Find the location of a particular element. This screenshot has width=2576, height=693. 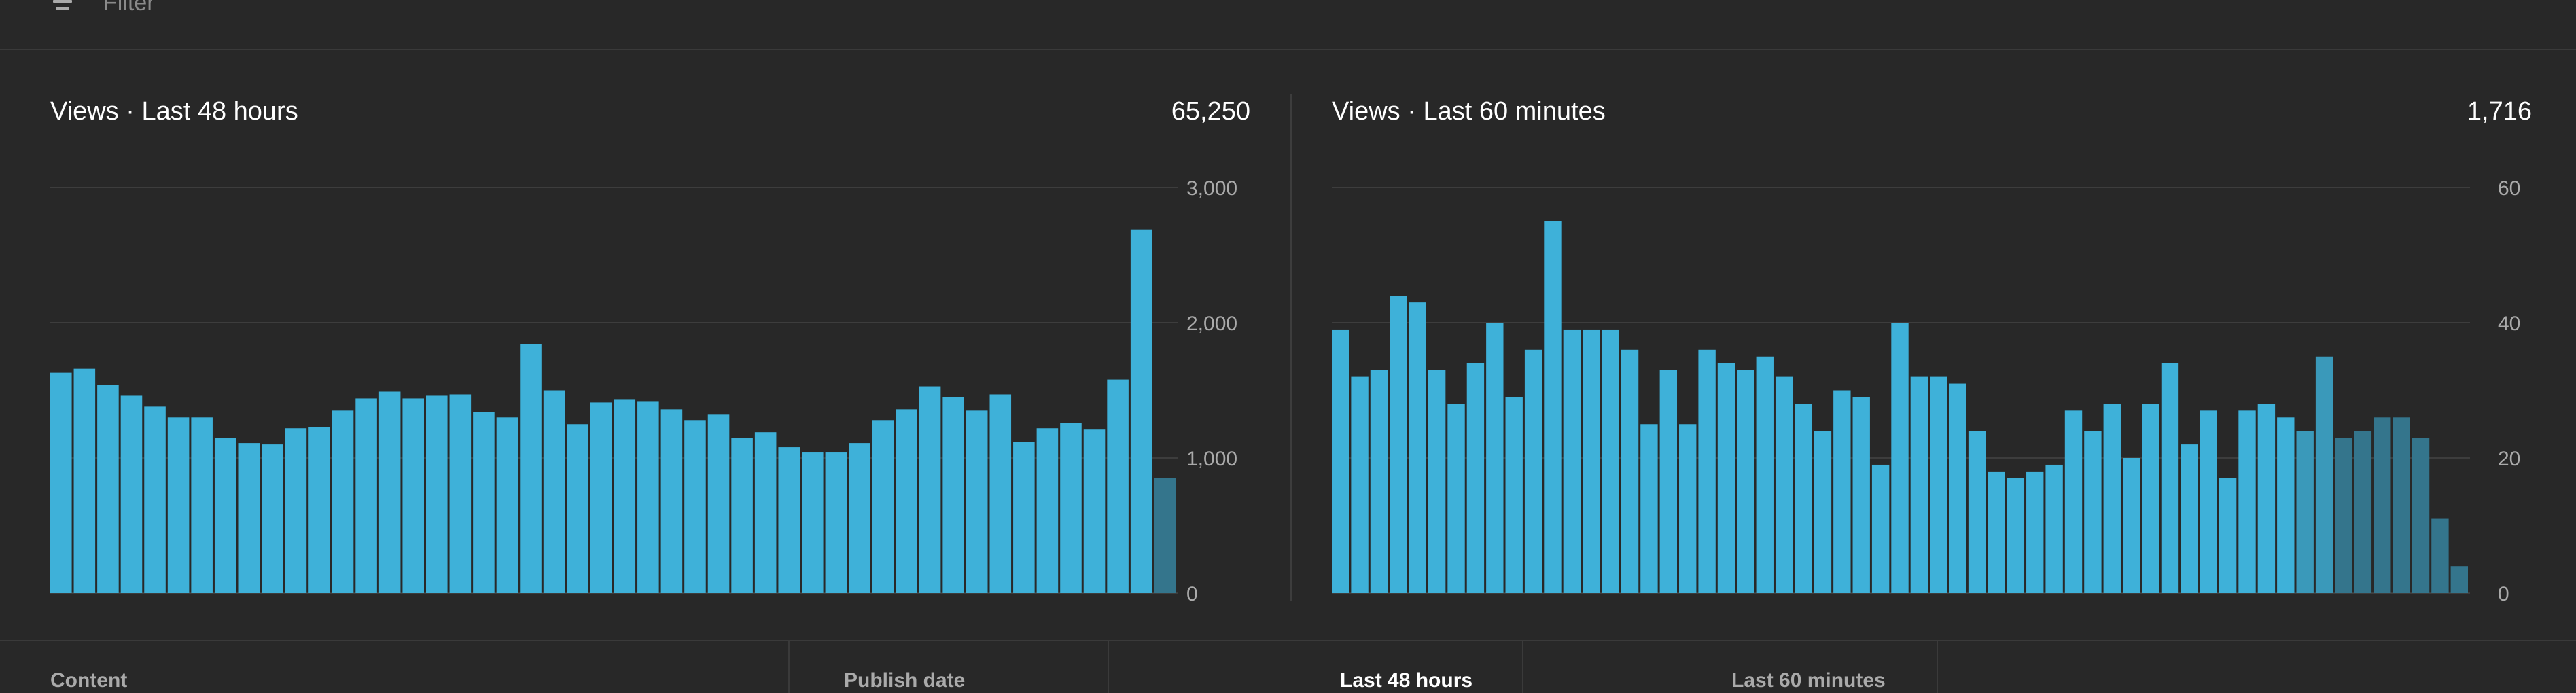

column-header-publish-date: Publish date is located at coordinates (905, 680).